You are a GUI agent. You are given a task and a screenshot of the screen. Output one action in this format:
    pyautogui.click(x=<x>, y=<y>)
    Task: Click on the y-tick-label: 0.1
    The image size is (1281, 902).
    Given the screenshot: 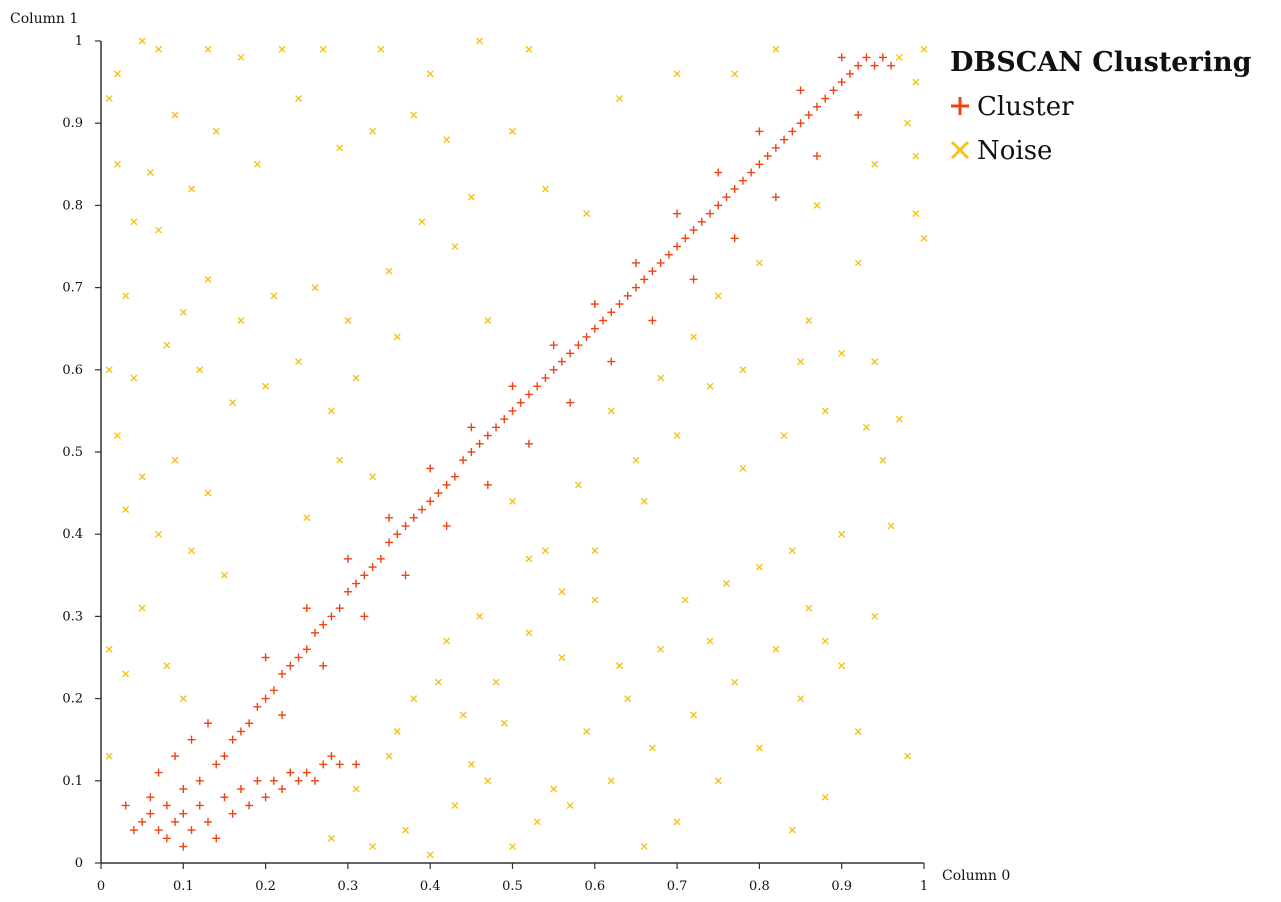 What is the action you would take?
    pyautogui.click(x=72, y=781)
    